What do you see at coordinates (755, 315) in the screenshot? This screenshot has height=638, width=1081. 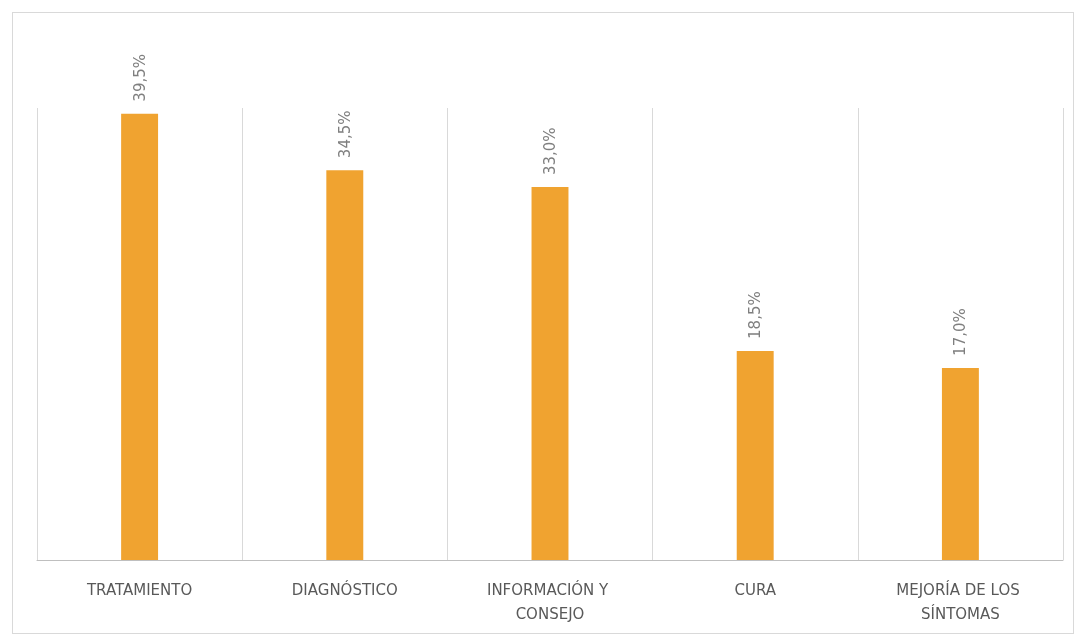 I see `data-label: 18,5%` at bounding box center [755, 315].